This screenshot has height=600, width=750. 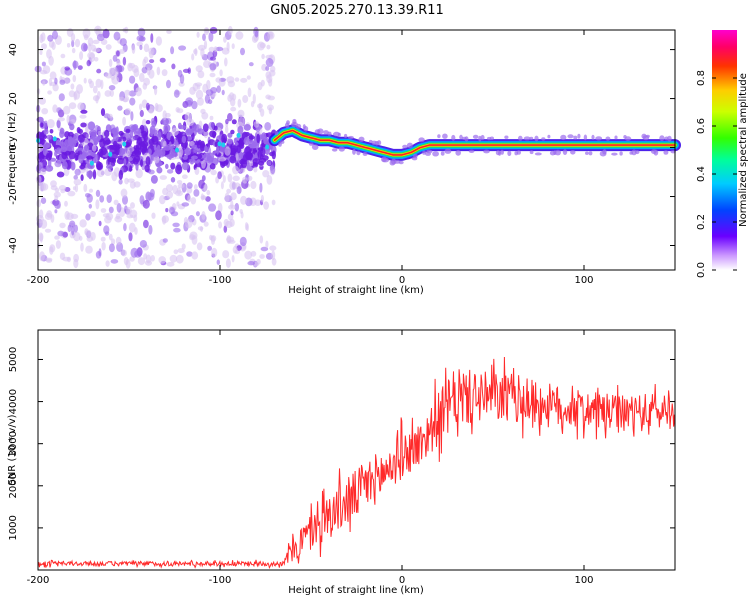 What do you see at coordinates (402, 580) in the screenshot?
I see `x-tick-label: 0` at bounding box center [402, 580].